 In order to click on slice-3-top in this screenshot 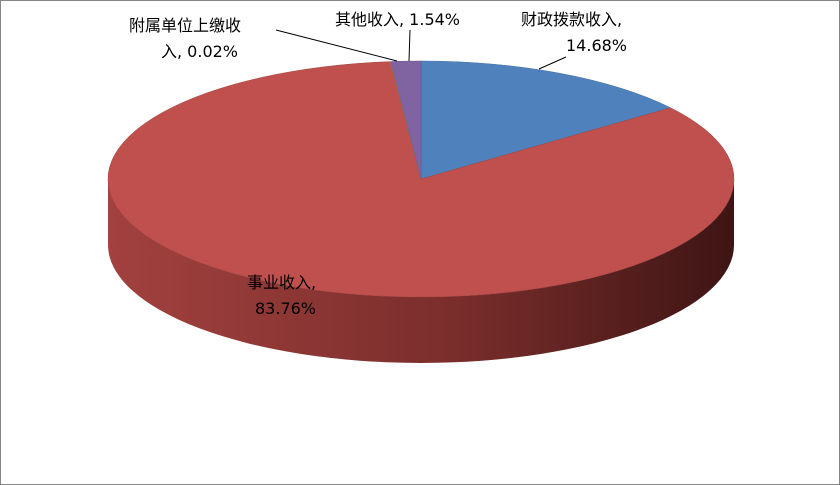, I will do `click(406, 120)`.